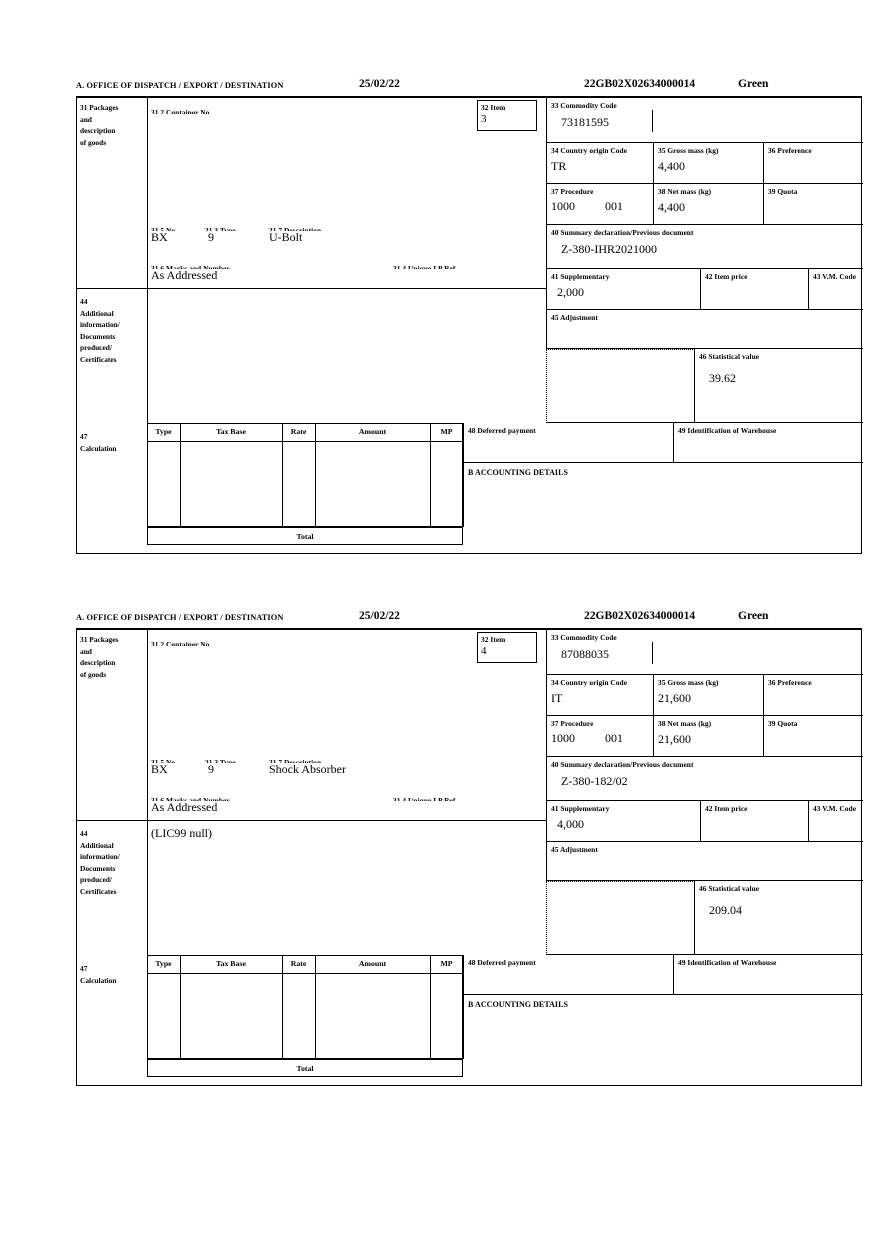  I want to click on field-39-value, so click(813, 198).